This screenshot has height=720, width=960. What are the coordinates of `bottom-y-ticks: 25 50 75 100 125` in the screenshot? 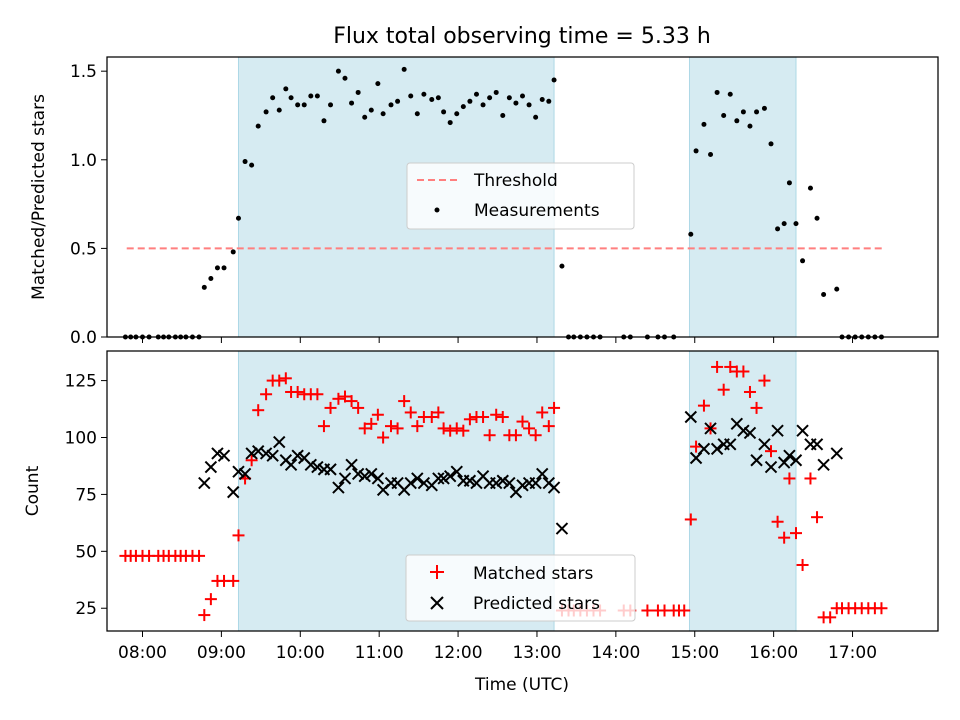 It's located at (86, 495).